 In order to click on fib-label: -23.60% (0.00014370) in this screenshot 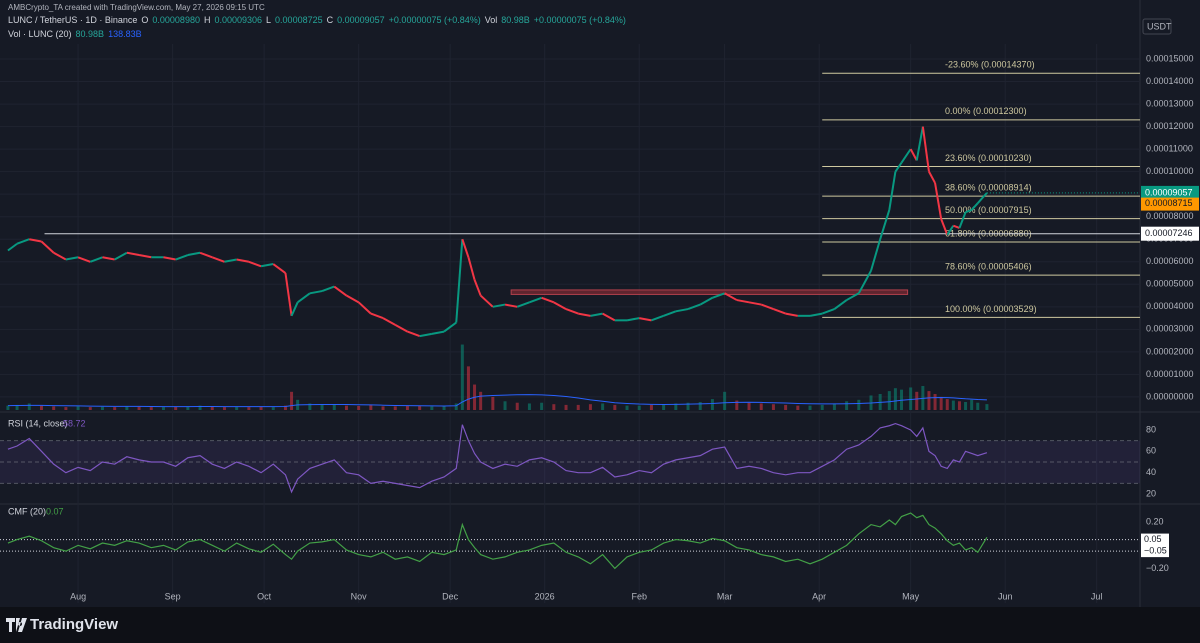, I will do `click(990, 65)`.